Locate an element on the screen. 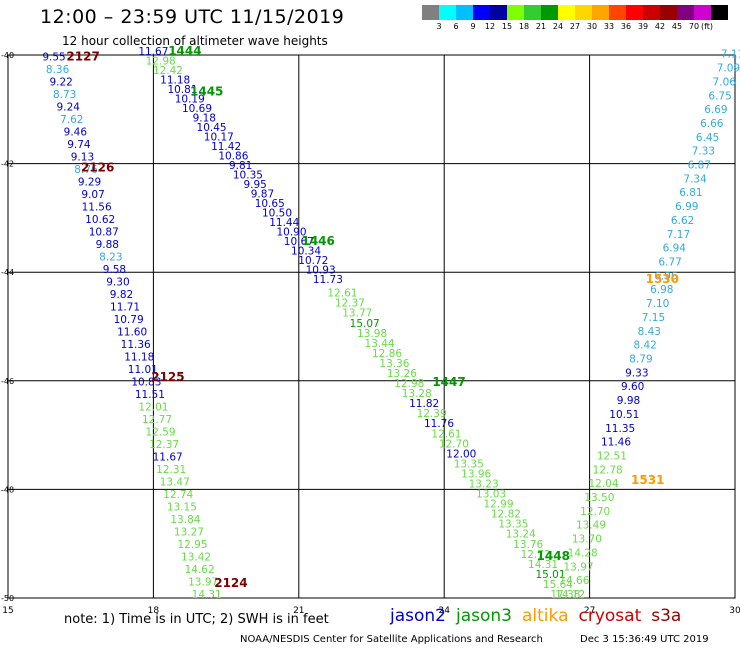 The image size is (740, 650). color-tick-label: 45 is located at coordinates (677, 26).